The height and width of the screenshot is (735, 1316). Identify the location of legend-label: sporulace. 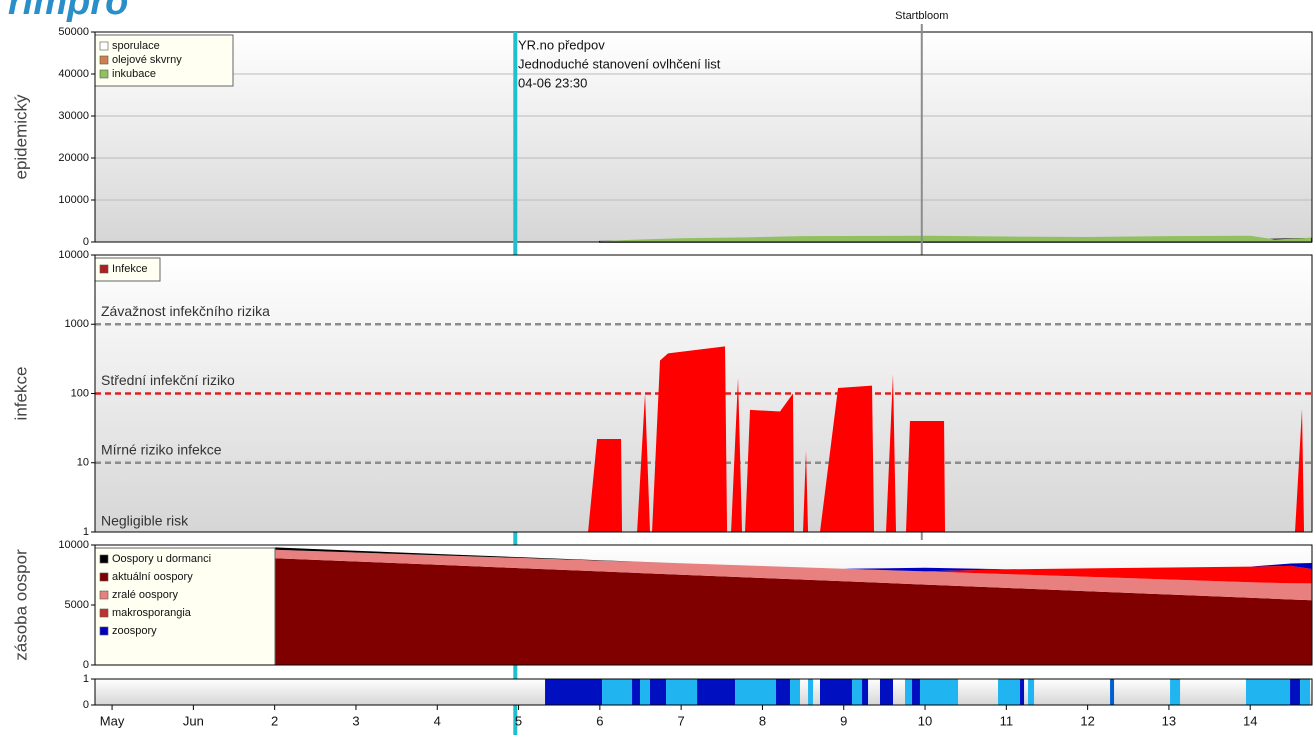
(136, 46).